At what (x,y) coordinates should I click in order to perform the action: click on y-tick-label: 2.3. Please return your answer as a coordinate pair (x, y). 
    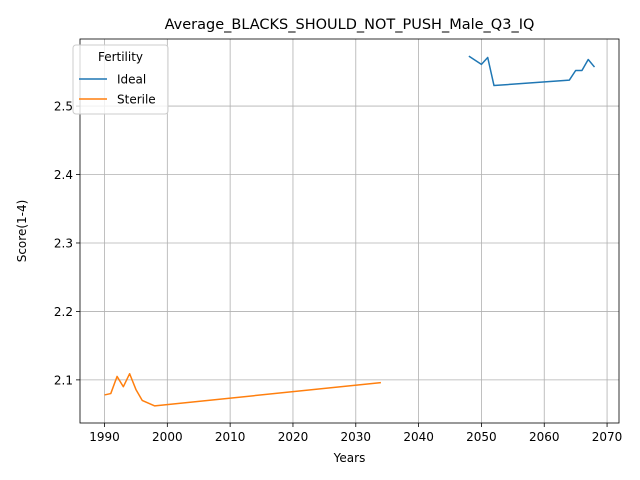
    Looking at the image, I should click on (63, 243).